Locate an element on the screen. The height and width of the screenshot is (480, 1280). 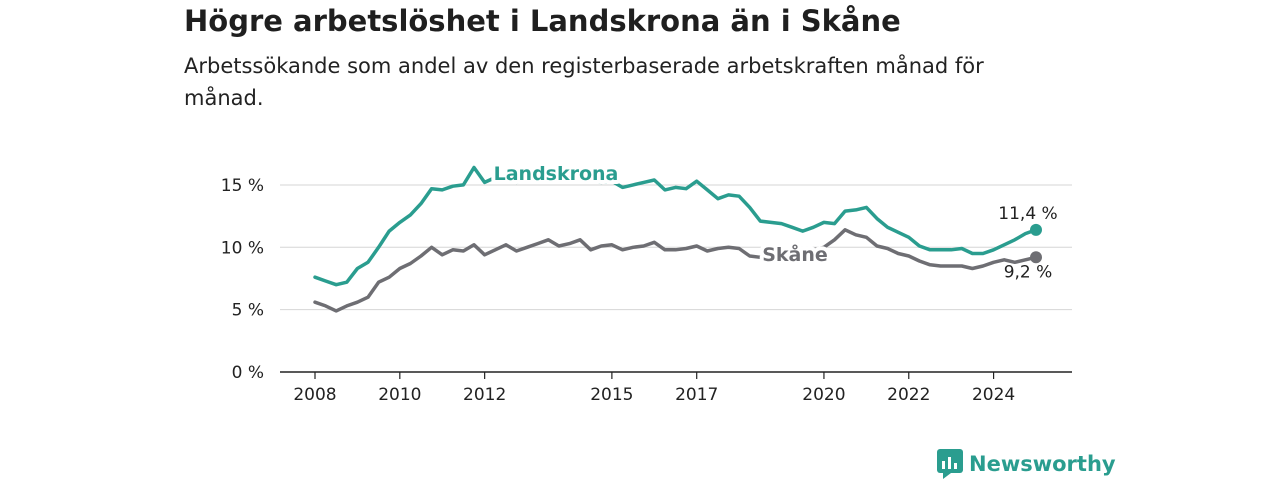
series-end-label: 11,4 % is located at coordinates (1027, 214).